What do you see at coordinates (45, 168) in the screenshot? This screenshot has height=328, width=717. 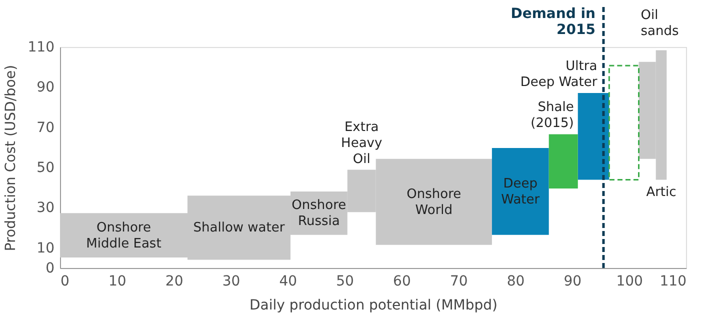 I see `y-tick-label: 50` at bounding box center [45, 168].